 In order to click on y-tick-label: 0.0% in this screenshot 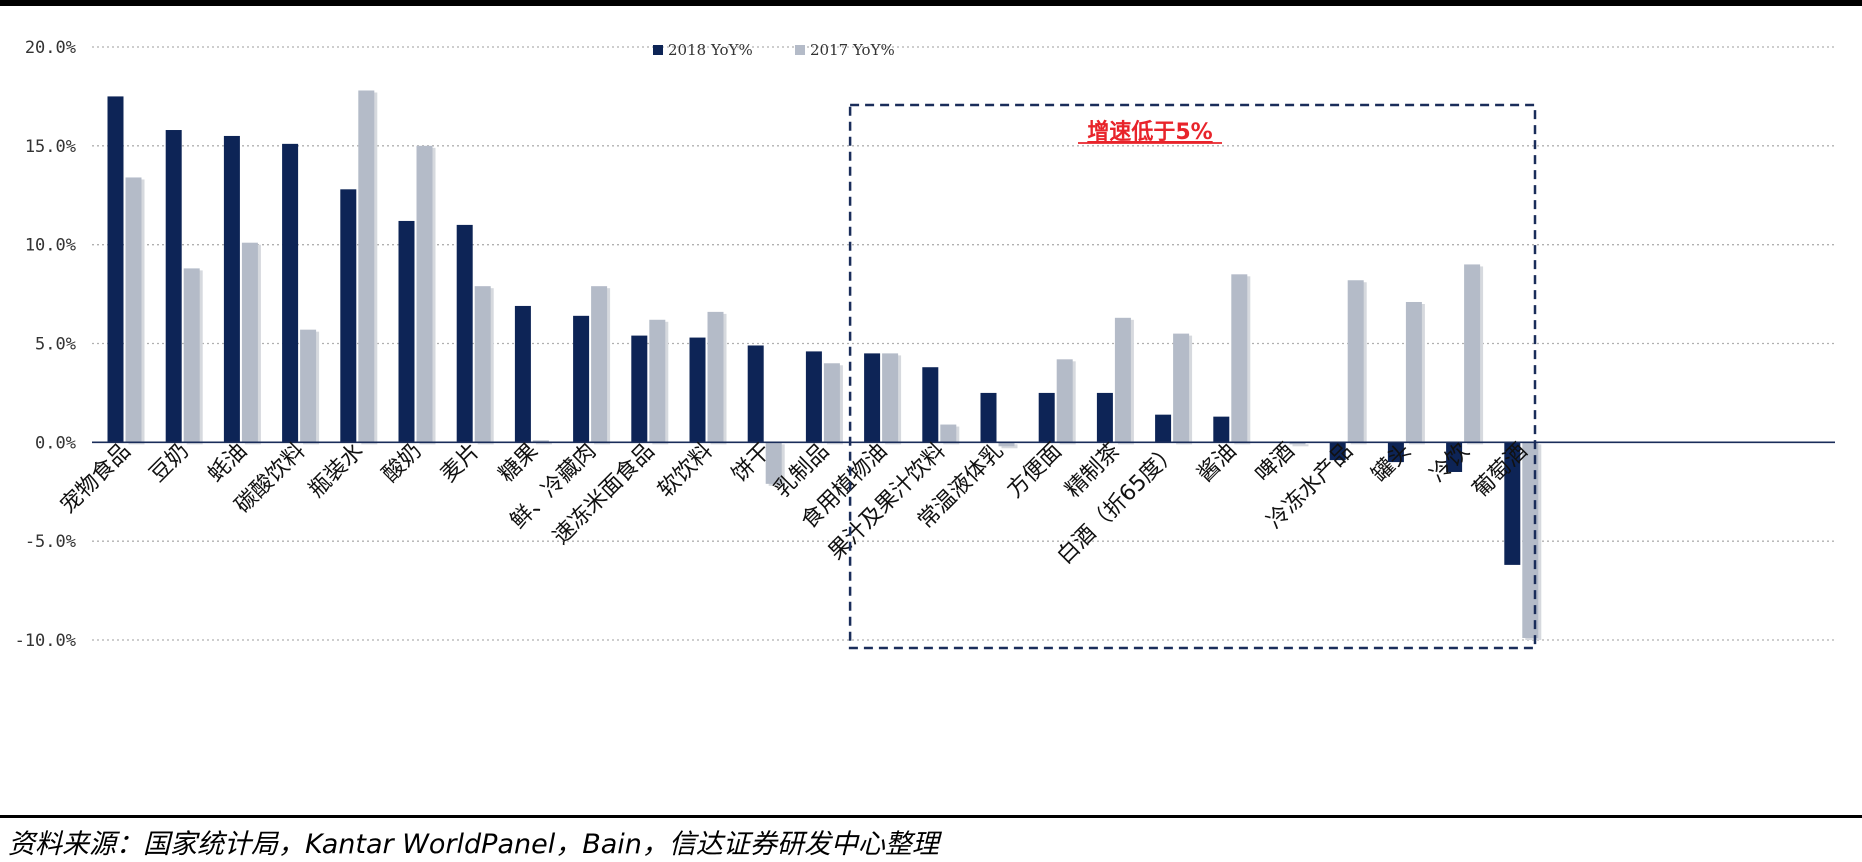, I will do `click(55, 443)`.